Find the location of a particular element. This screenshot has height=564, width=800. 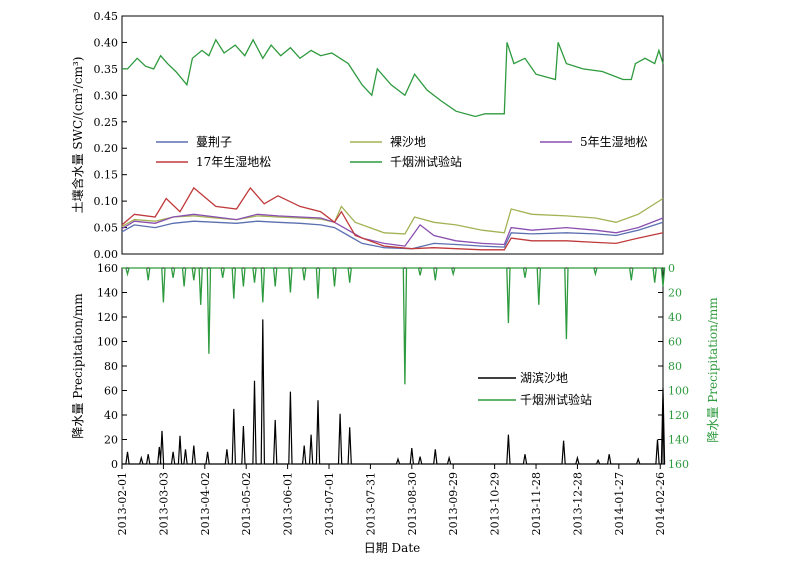

precip-right-tick-label: 0 is located at coordinates (671, 268).